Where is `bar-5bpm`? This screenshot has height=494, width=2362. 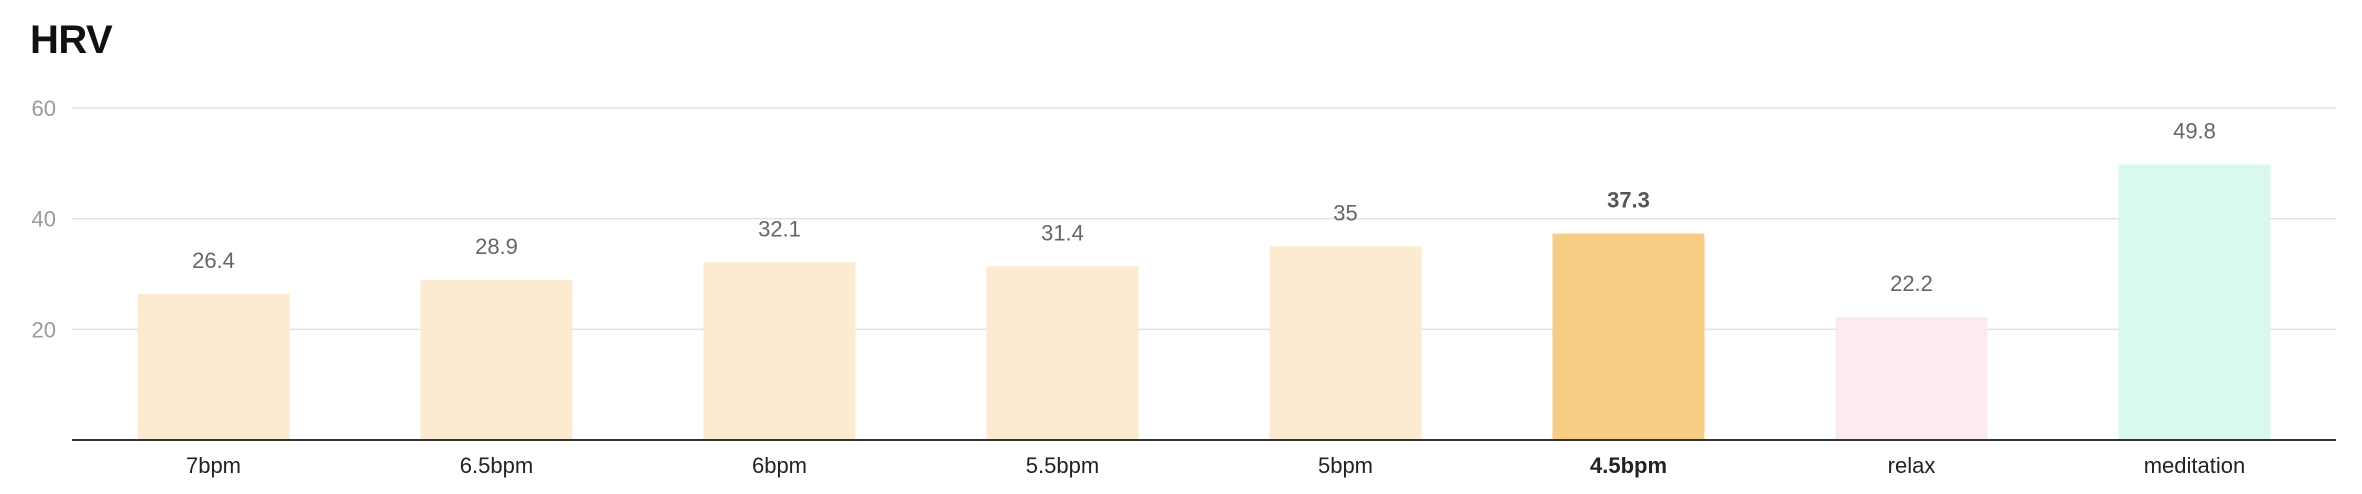
bar-5bpm is located at coordinates (1345, 343).